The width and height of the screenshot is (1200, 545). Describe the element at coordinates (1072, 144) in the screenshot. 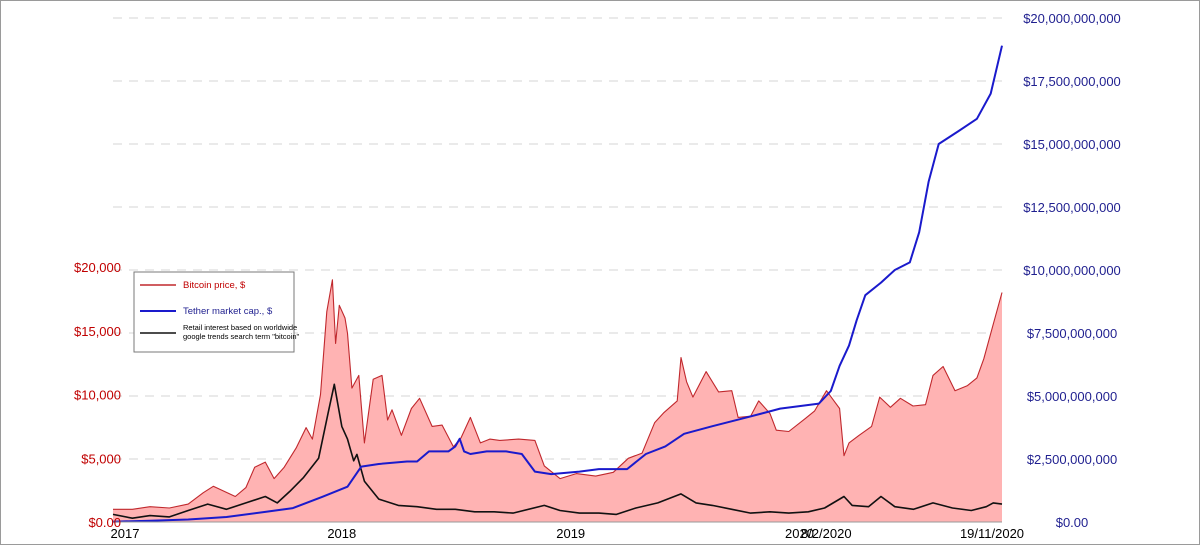

I see `right-tick-label-6: $15,000,000,000` at that location.